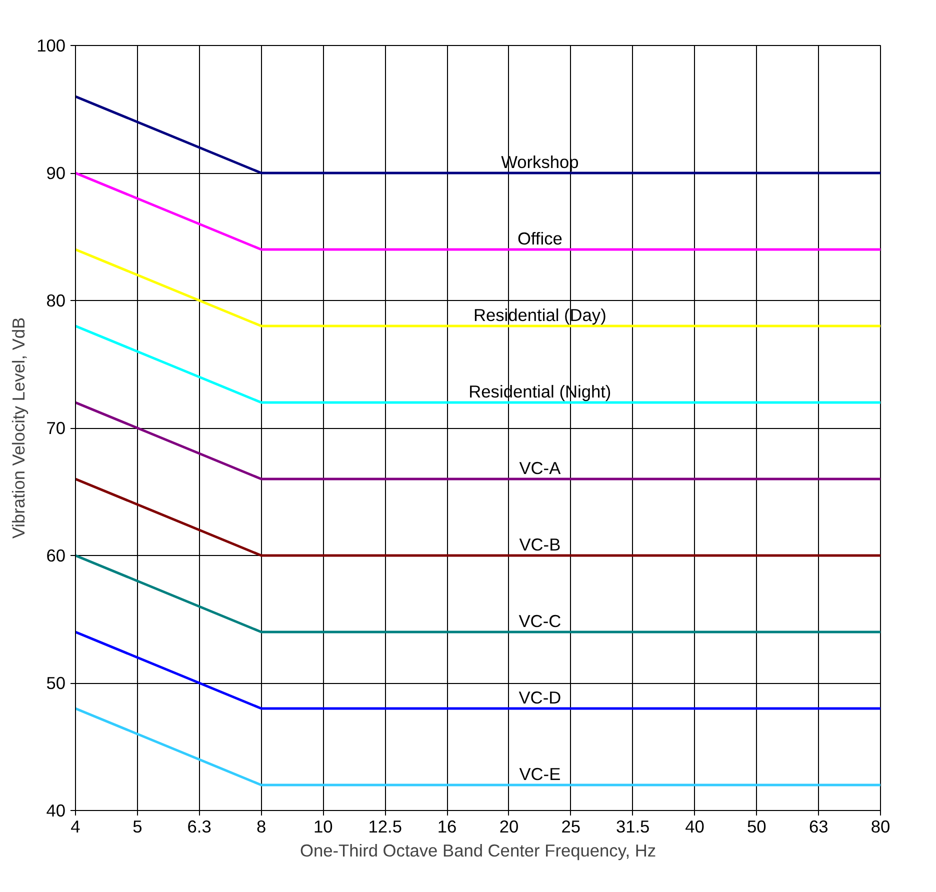  I want to click on series-label: VC-D, so click(540, 698).